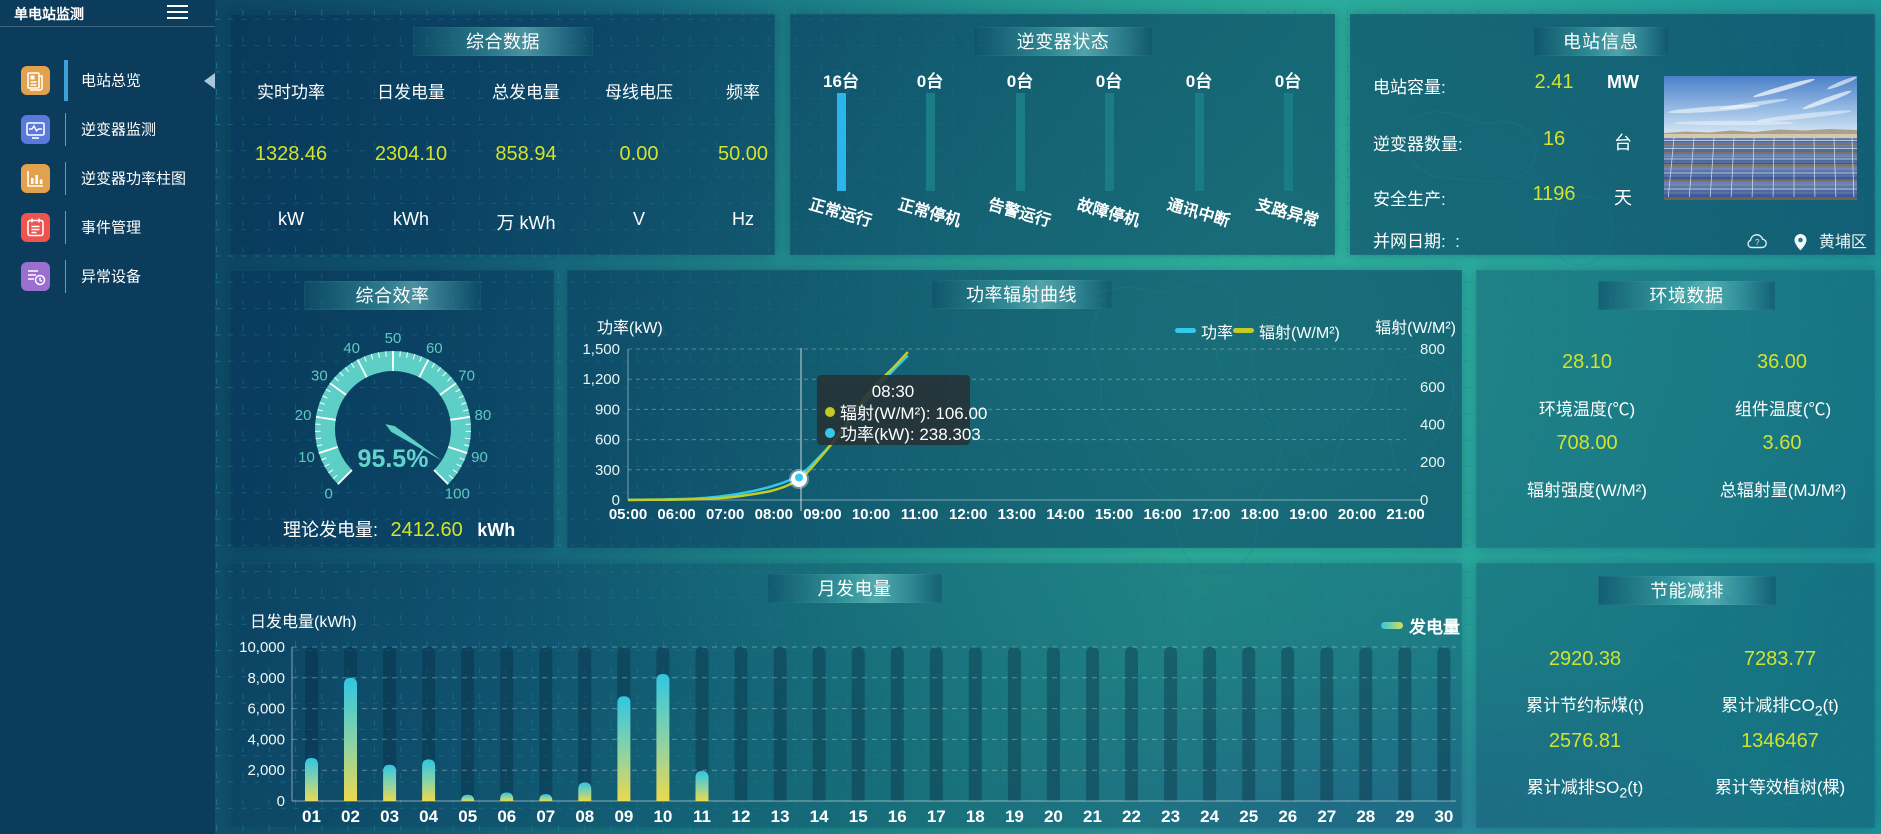 Image resolution: width=1881 pixels, height=834 pixels. What do you see at coordinates (702, 816) in the screenshot?
I see `svg-text: 11` at bounding box center [702, 816].